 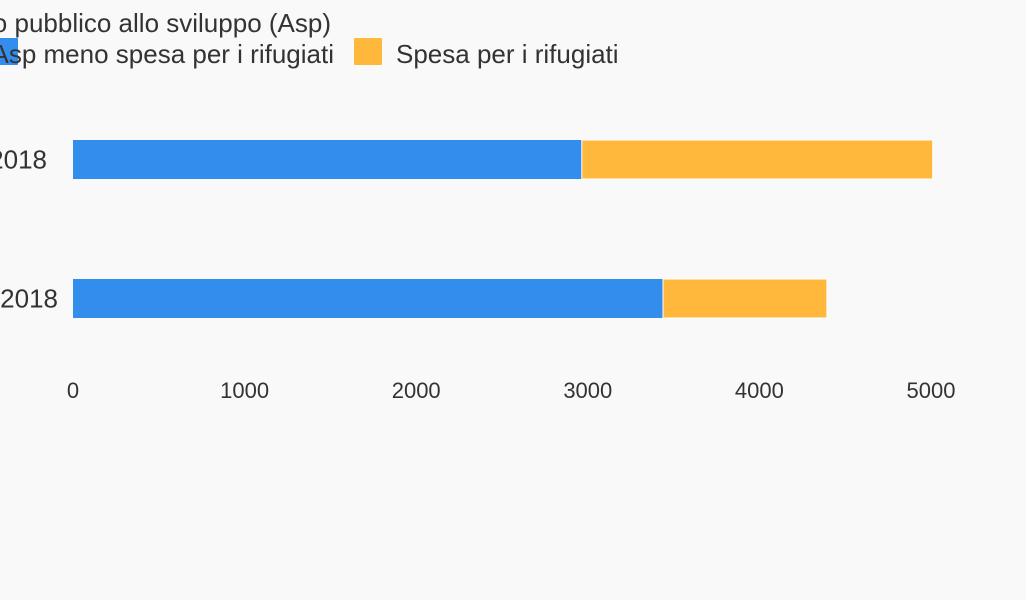 What do you see at coordinates (9, 51) in the screenshot?
I see `legend-swatch-asp-net` at bounding box center [9, 51].